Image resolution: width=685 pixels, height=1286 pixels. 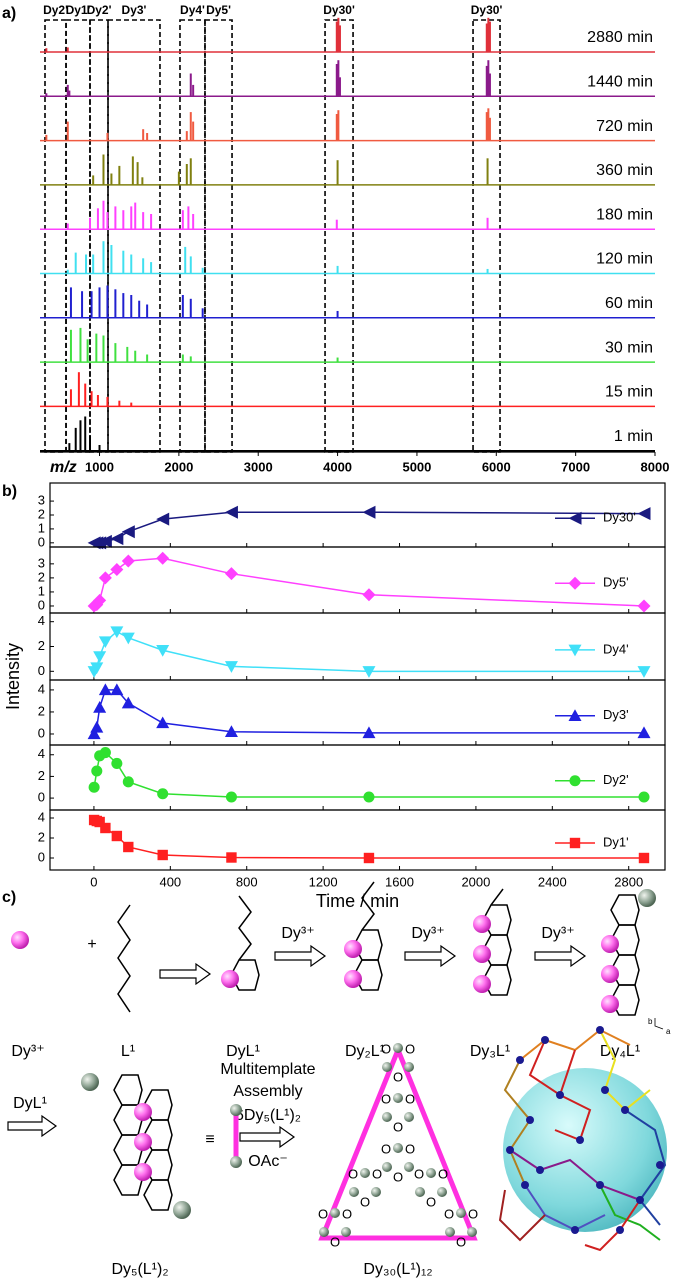 What do you see at coordinates (9, 897) in the screenshot?
I see `panel-label: c)` at bounding box center [9, 897].